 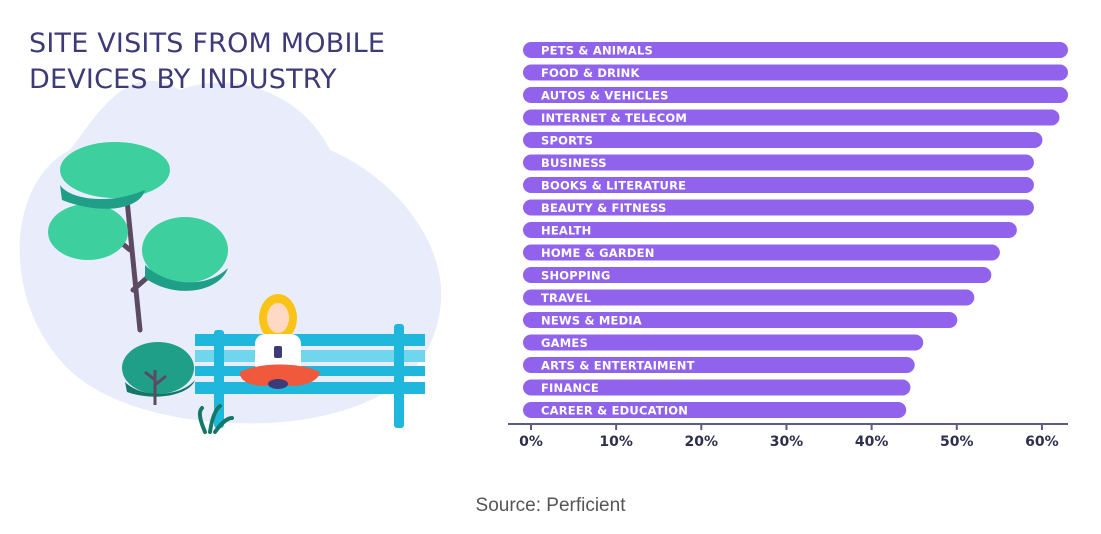 I want to click on bar-label: ARTS & ENTERTAIMENT, so click(x=618, y=366).